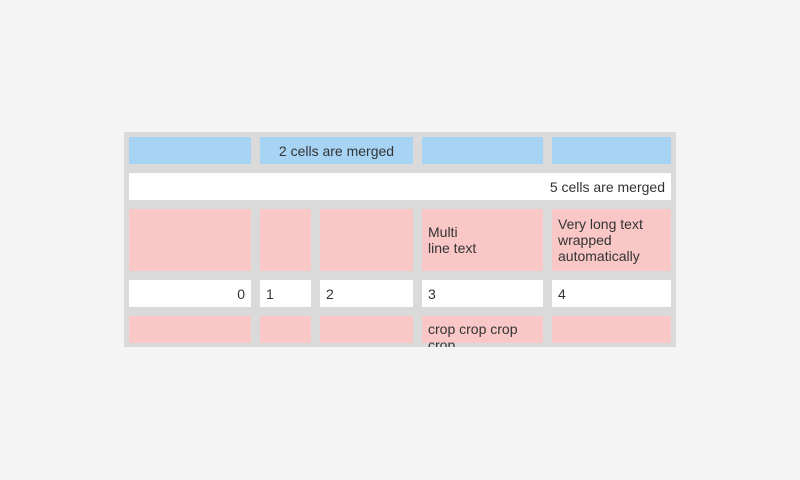 The image size is (800, 480). I want to click on number-cell-4: 4, so click(611, 293).